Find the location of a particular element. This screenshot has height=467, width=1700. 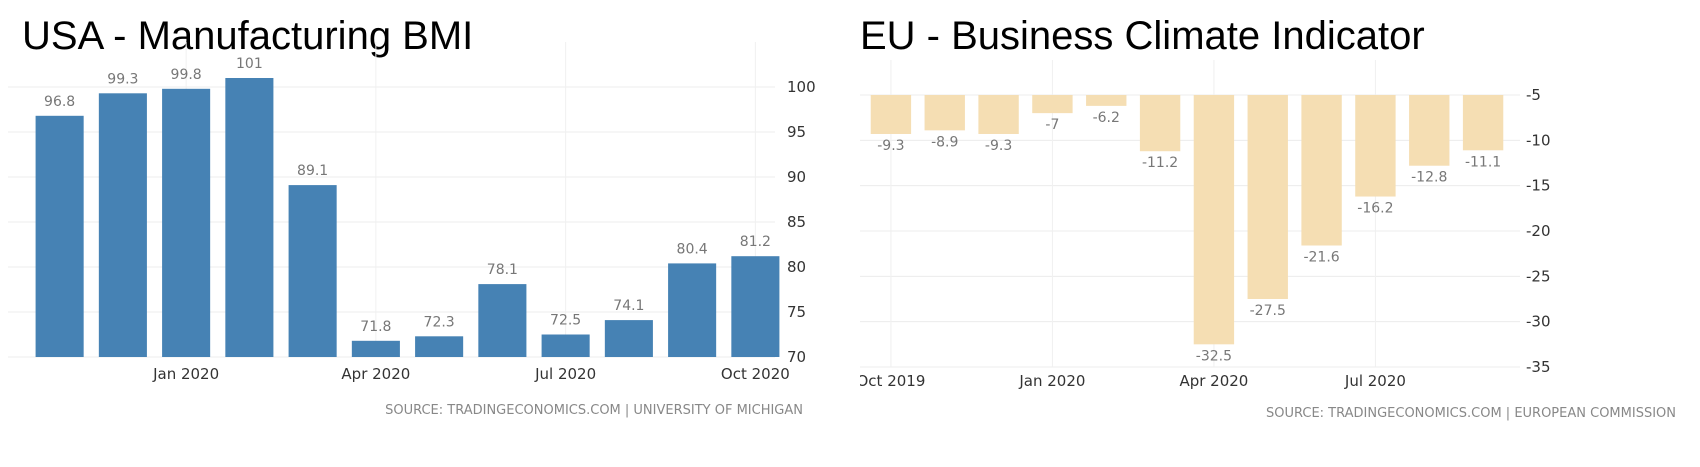

bar-value-label: 80.4 is located at coordinates (692, 249).